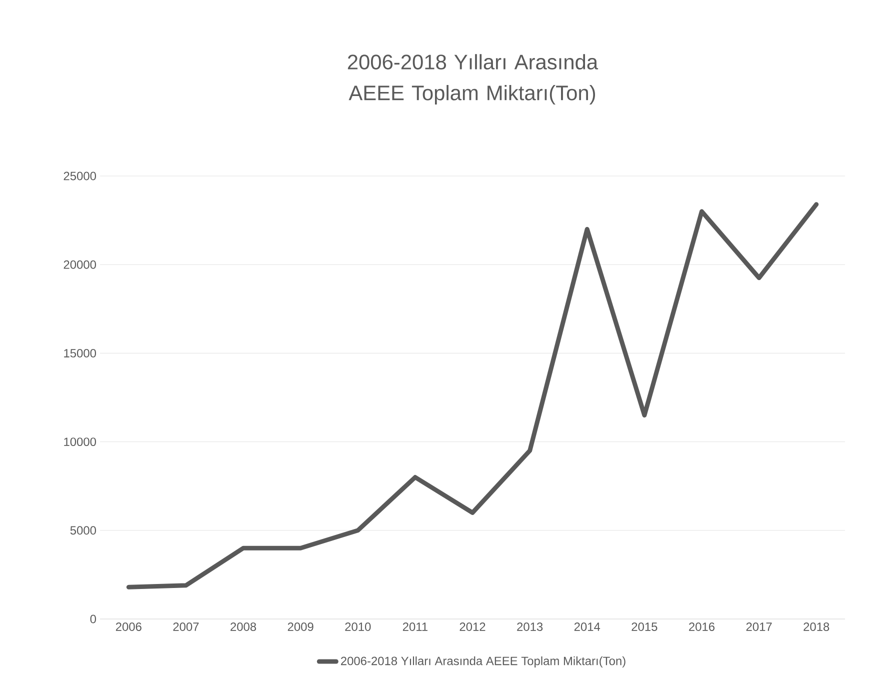  What do you see at coordinates (186, 626) in the screenshot?
I see `x-tick-label: 2007` at bounding box center [186, 626].